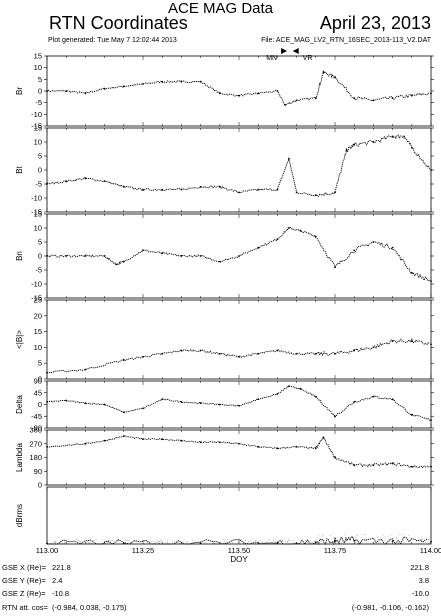 Image resolution: width=441 pixels, height=616 pixels. Describe the element at coordinates (295, 51) in the screenshot. I see `marker-vr-arrow` at that location.